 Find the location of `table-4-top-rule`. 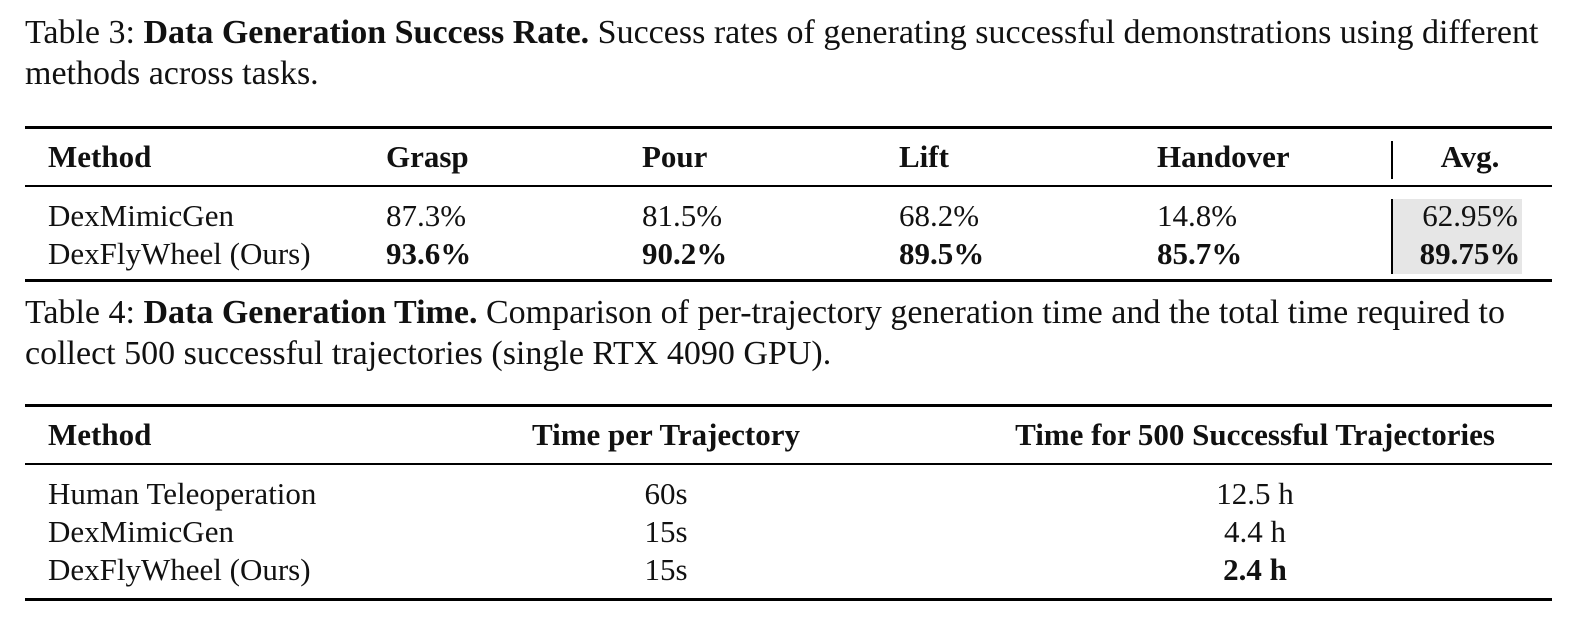

table-4-top-rule is located at coordinates (788, 405).